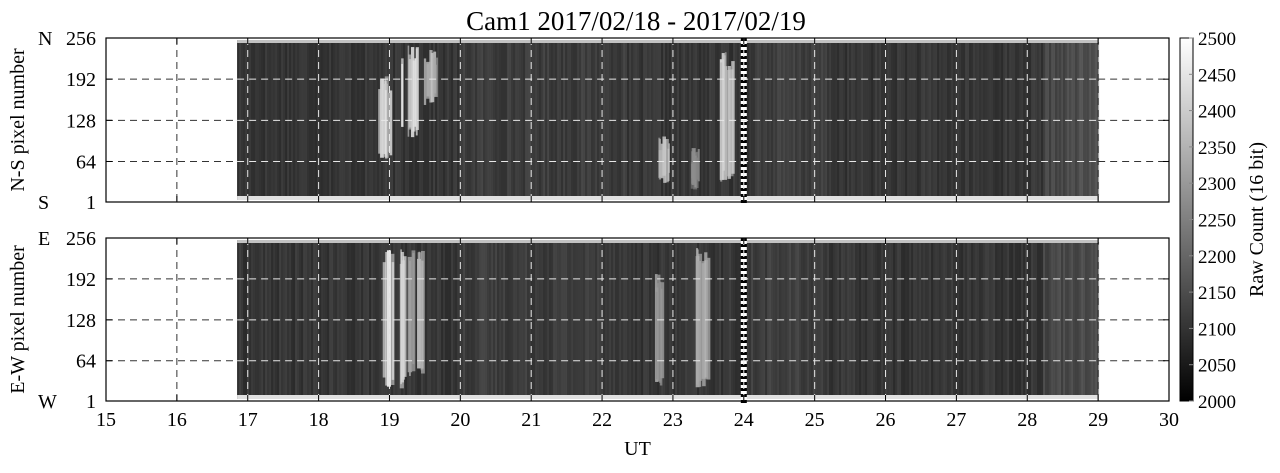 Image resolution: width=1280 pixels, height=473 pixels. Describe the element at coordinates (86, 362) in the screenshot. I see `ew-y-tick-label: 64` at that location.